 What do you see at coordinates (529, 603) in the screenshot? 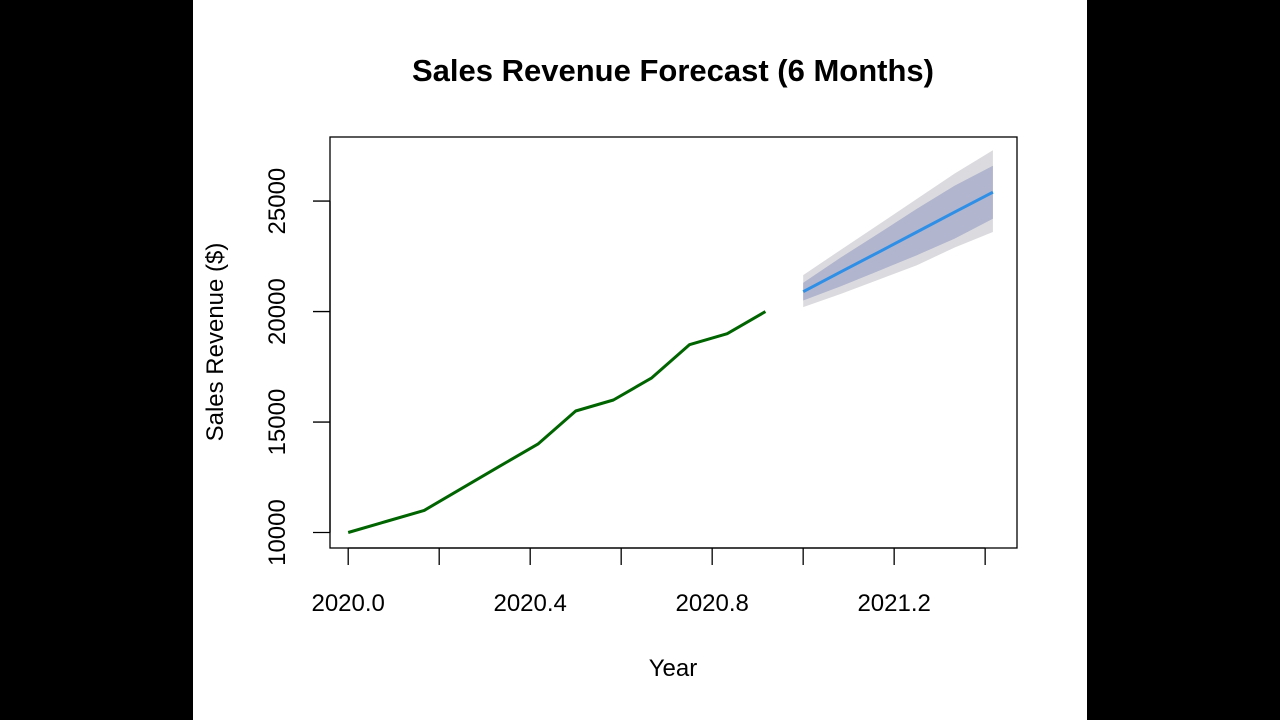
I see `x-tick-label: 2020.4` at bounding box center [529, 603].